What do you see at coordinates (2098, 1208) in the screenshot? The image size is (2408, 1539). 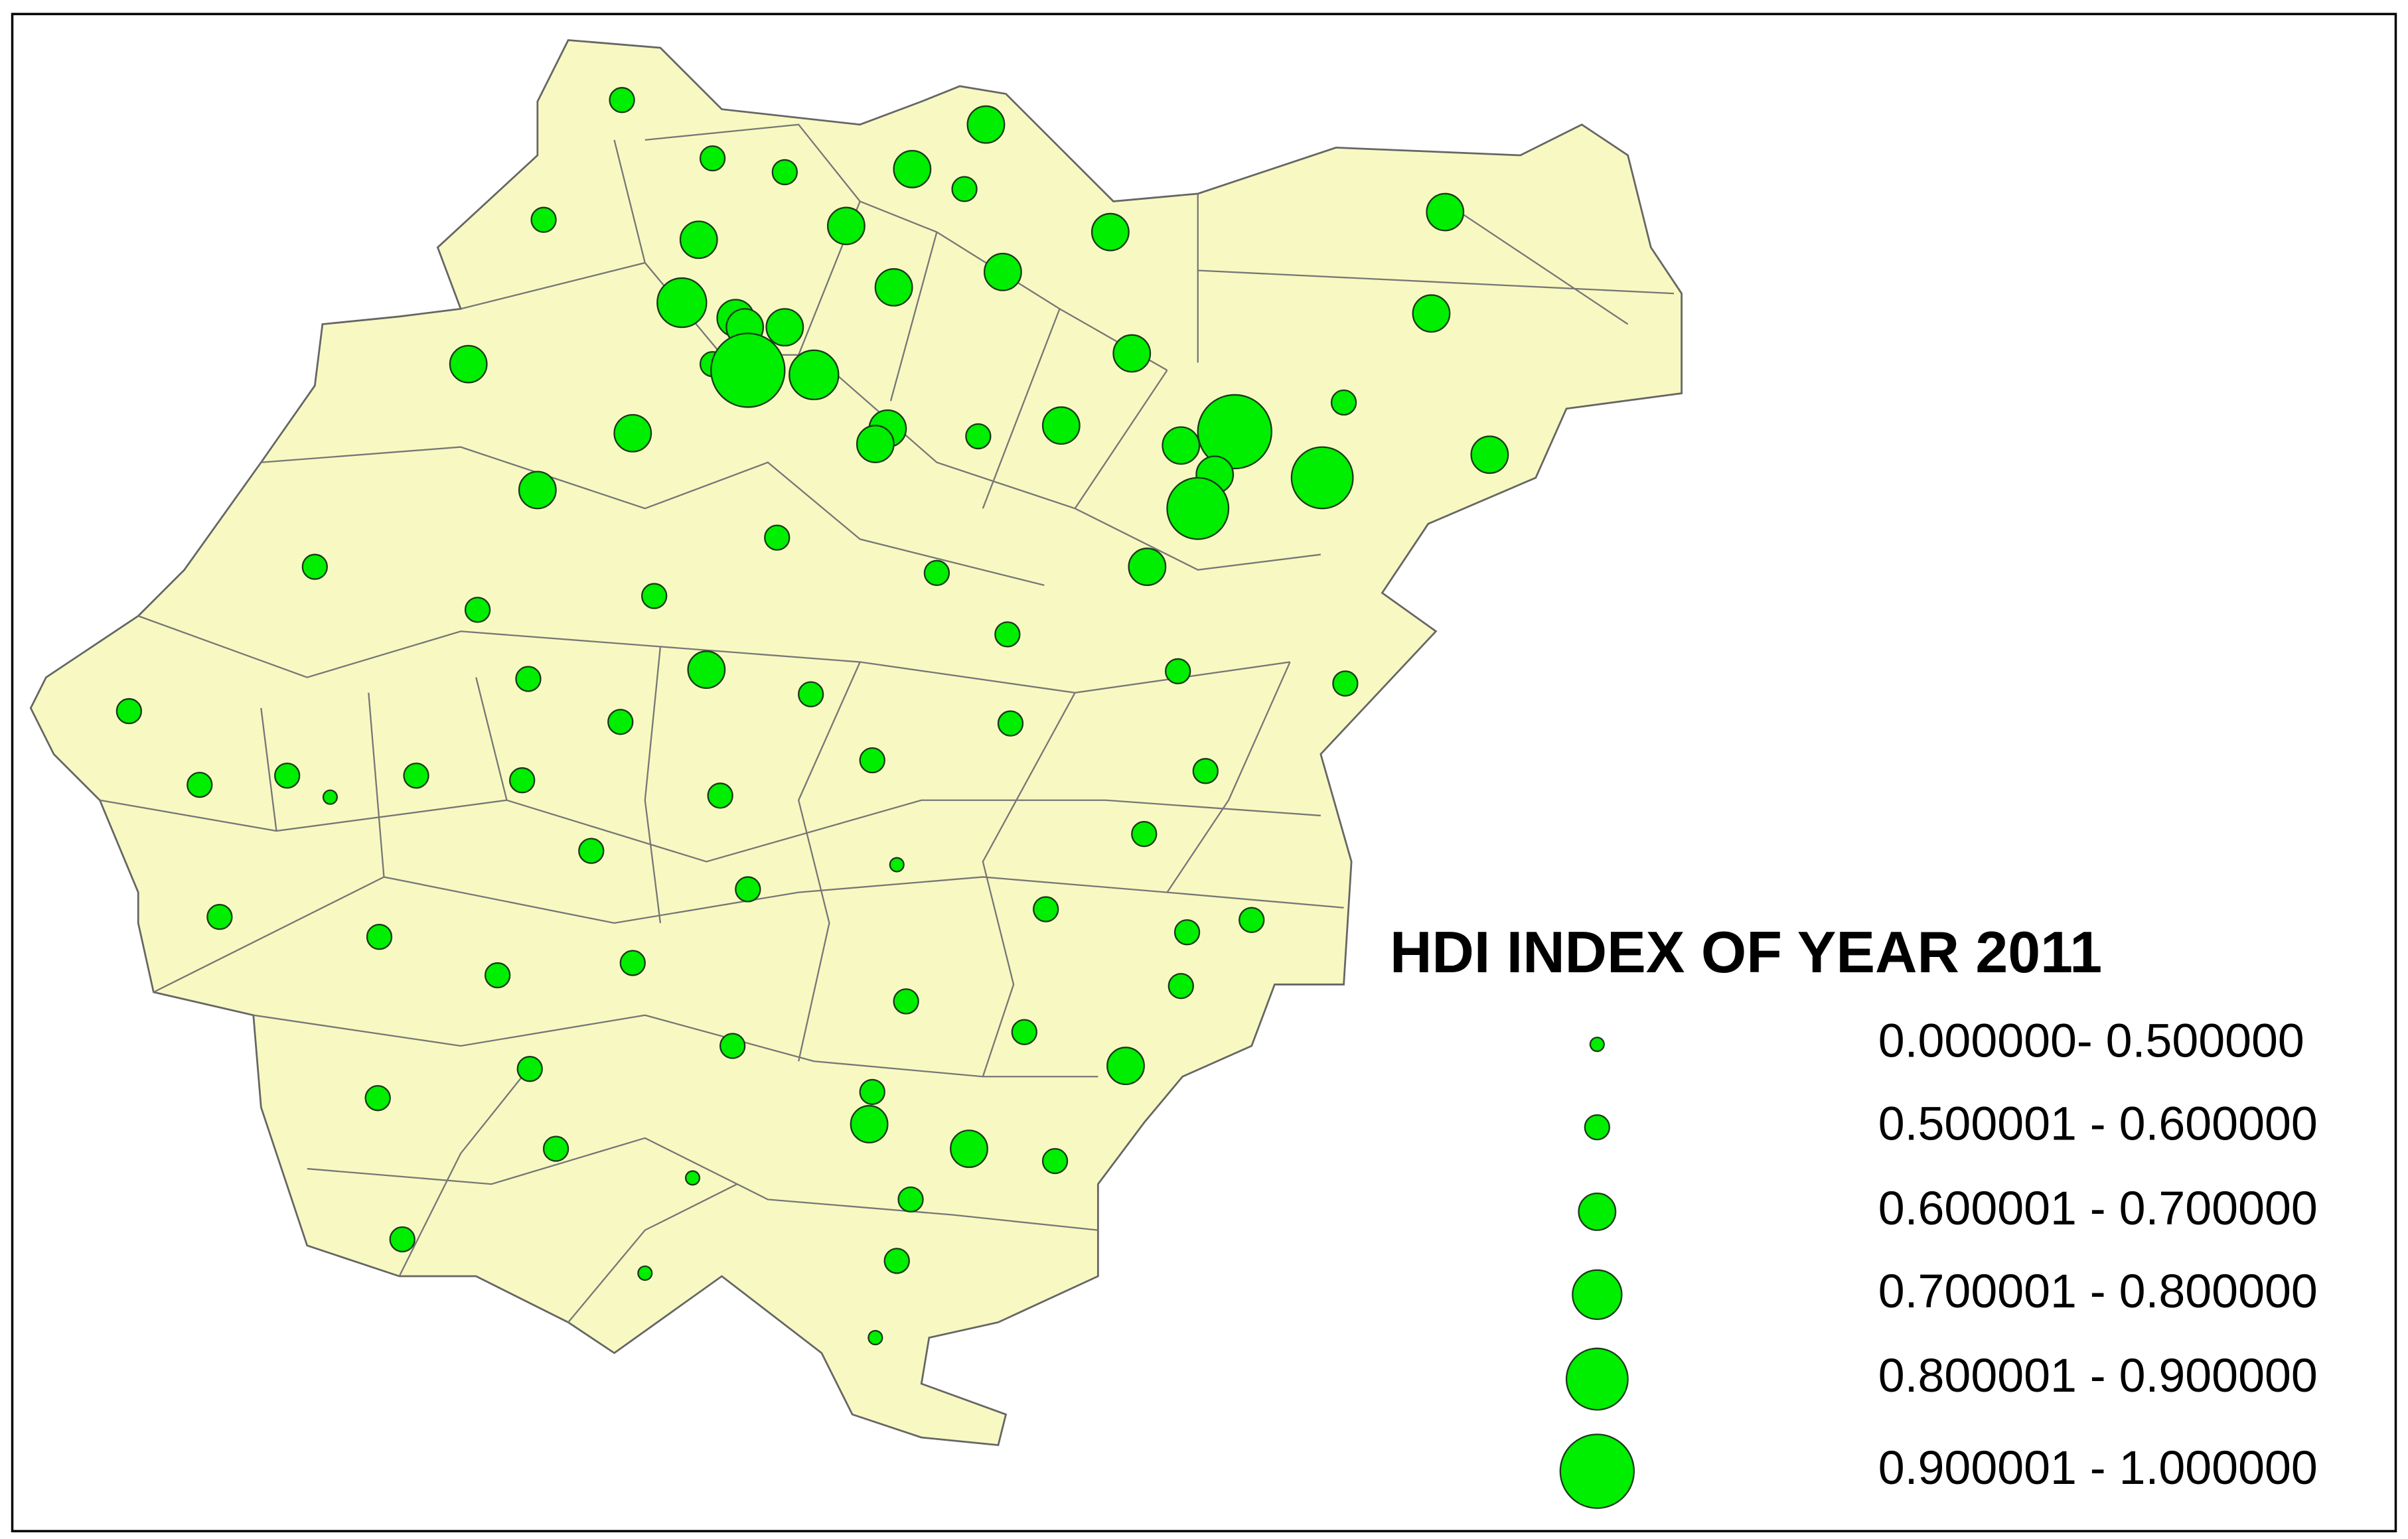 I see `legend-label: 0.600001 - 0.700000` at bounding box center [2098, 1208].